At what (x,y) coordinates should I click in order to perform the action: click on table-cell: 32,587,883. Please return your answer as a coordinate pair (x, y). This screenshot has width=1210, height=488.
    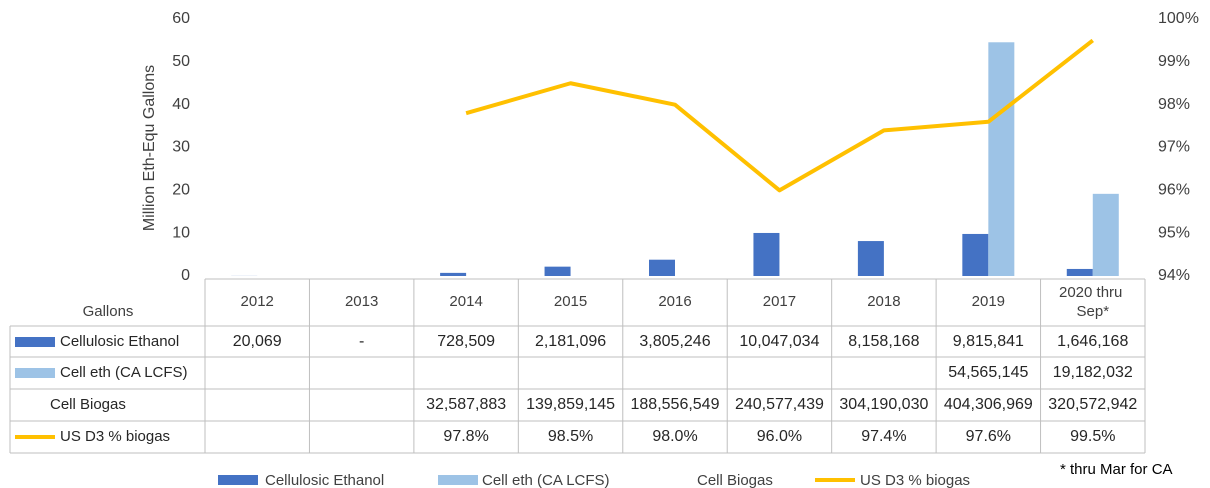
    Looking at the image, I should click on (466, 404).